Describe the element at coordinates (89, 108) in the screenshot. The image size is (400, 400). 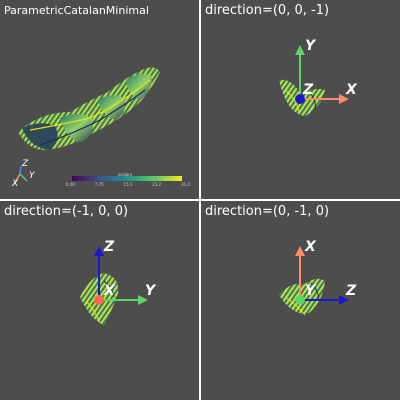
I see `surface-shape` at that location.